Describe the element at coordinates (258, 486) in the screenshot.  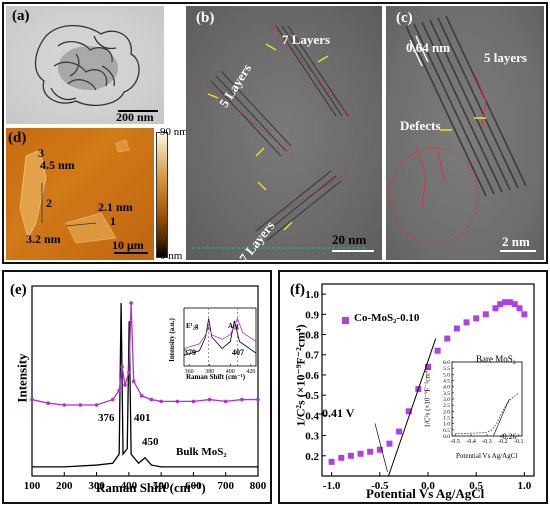
I see `raman-xtick-label: 800` at that location.